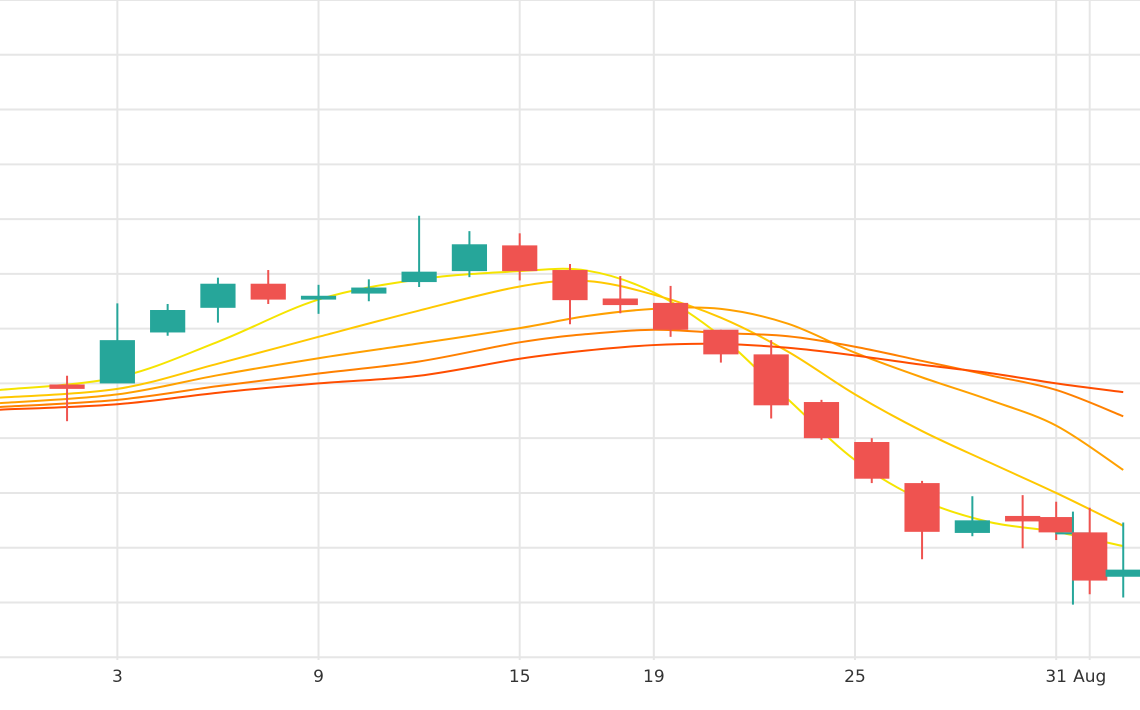 The image size is (1140, 710). What do you see at coordinates (318, 677) in the screenshot?
I see `x-tick-label: 9` at bounding box center [318, 677].